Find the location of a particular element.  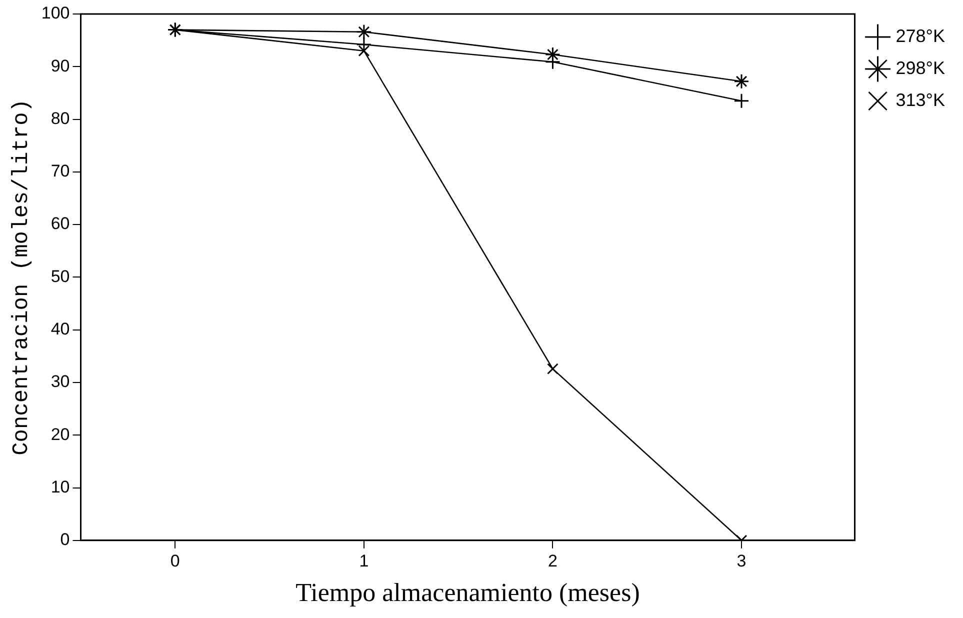

x-tick-label: 2 is located at coordinates (553, 560).